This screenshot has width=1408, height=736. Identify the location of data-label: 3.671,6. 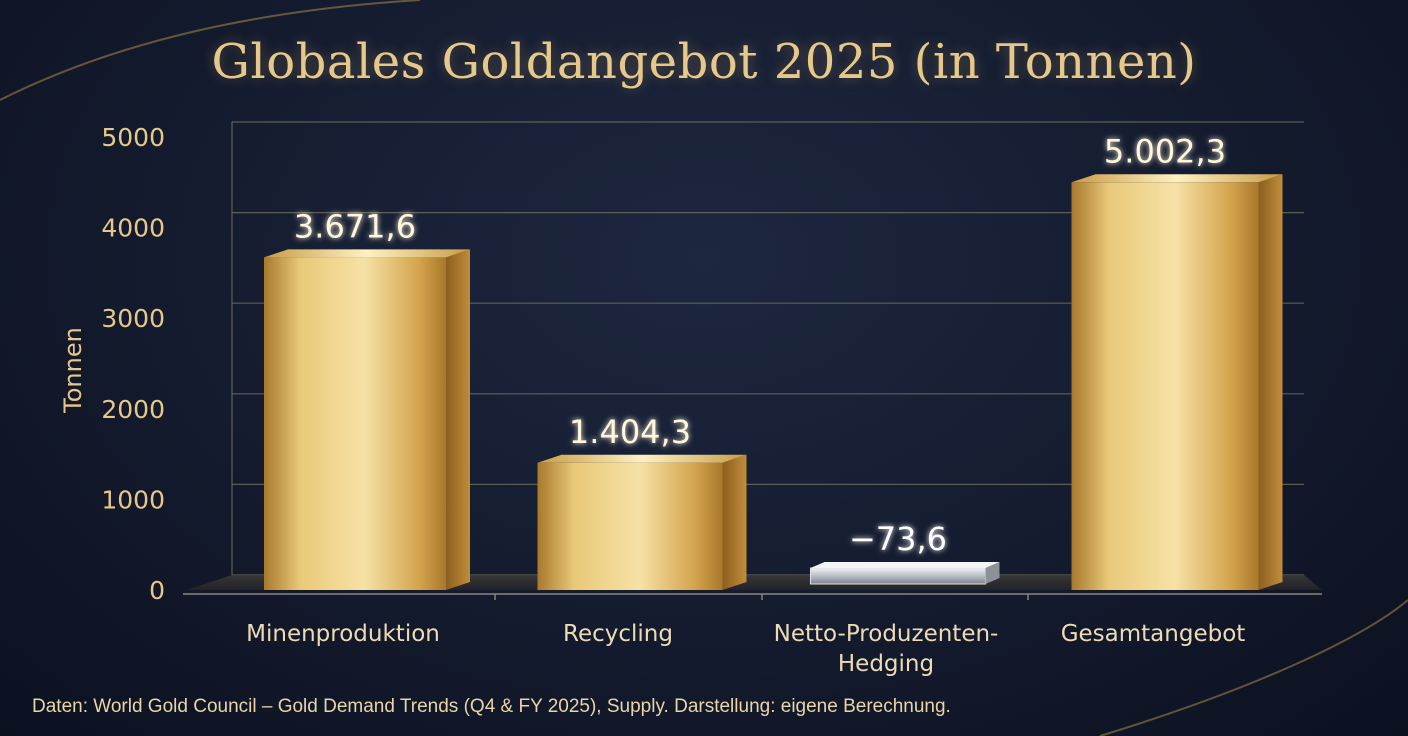
(355, 226).